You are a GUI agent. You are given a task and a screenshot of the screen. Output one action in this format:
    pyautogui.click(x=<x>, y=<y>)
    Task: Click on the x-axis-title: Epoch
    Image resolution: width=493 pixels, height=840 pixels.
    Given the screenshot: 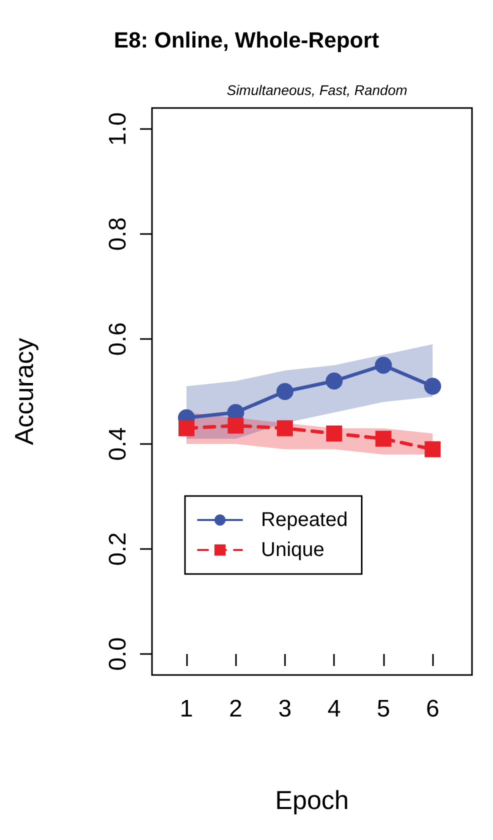 What is the action you would take?
    pyautogui.click(x=312, y=800)
    